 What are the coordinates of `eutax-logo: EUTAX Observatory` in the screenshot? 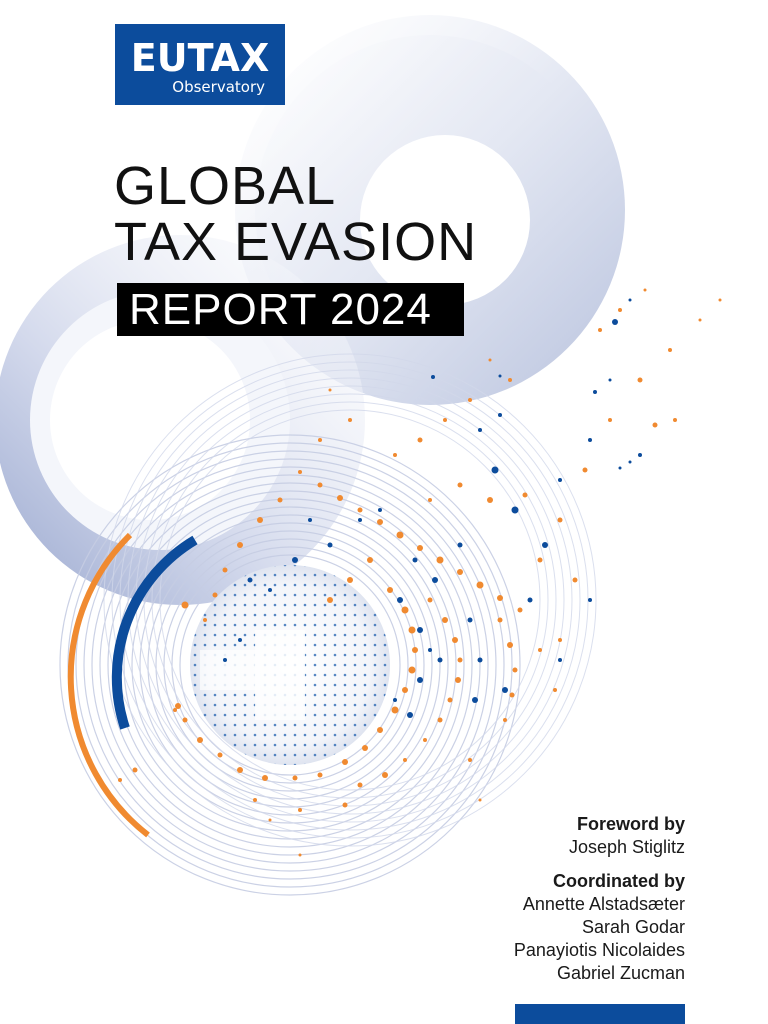 It's located at (200, 64).